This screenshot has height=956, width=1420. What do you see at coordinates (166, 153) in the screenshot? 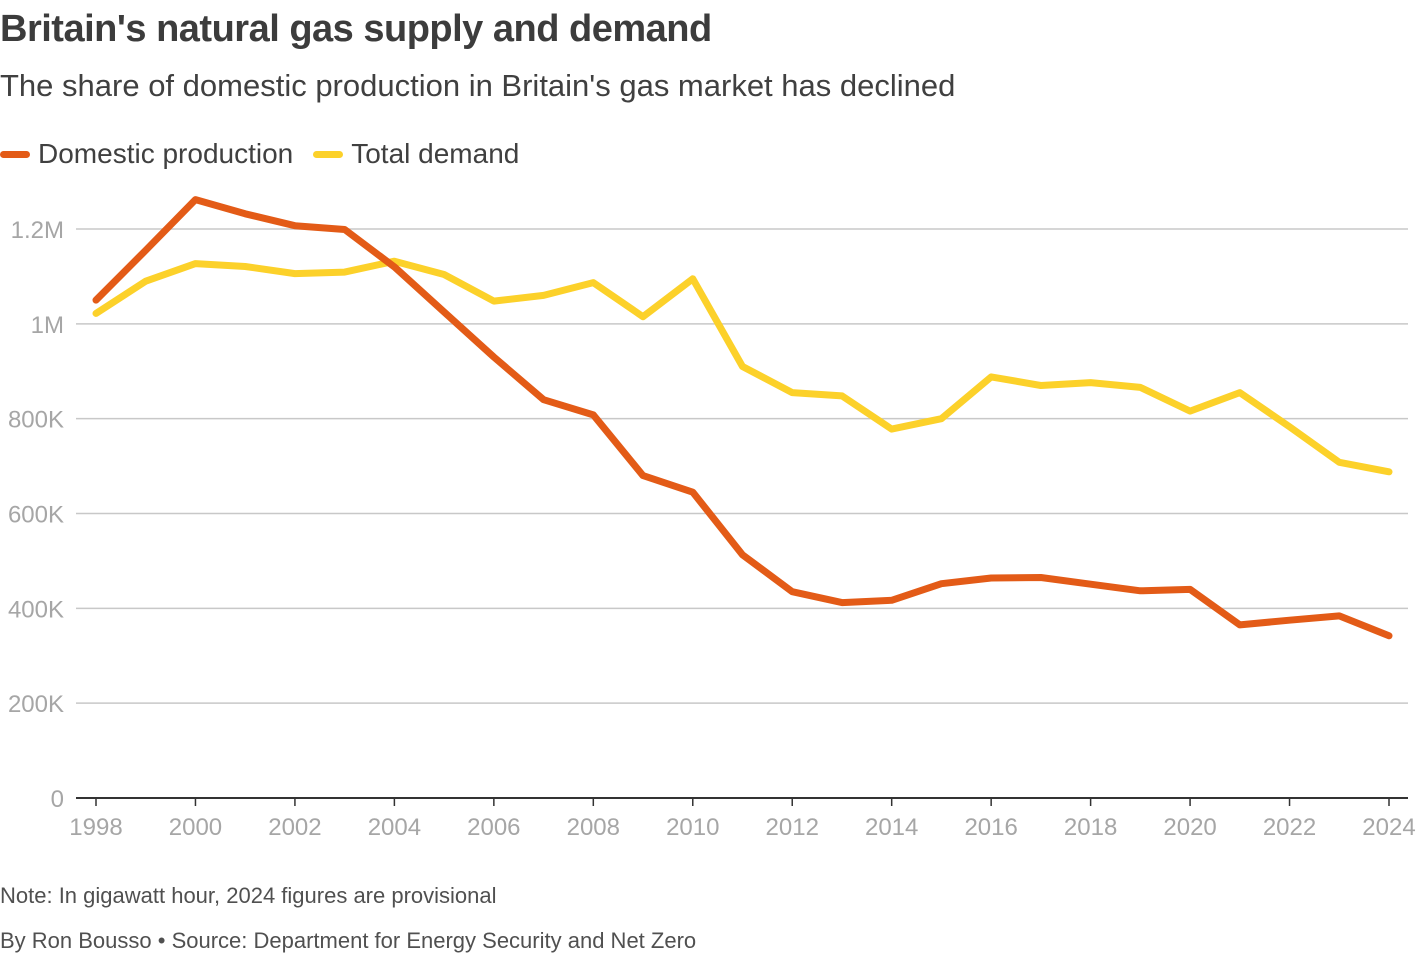
I see `legend-label-domestic-production: Domestic production` at bounding box center [166, 153].